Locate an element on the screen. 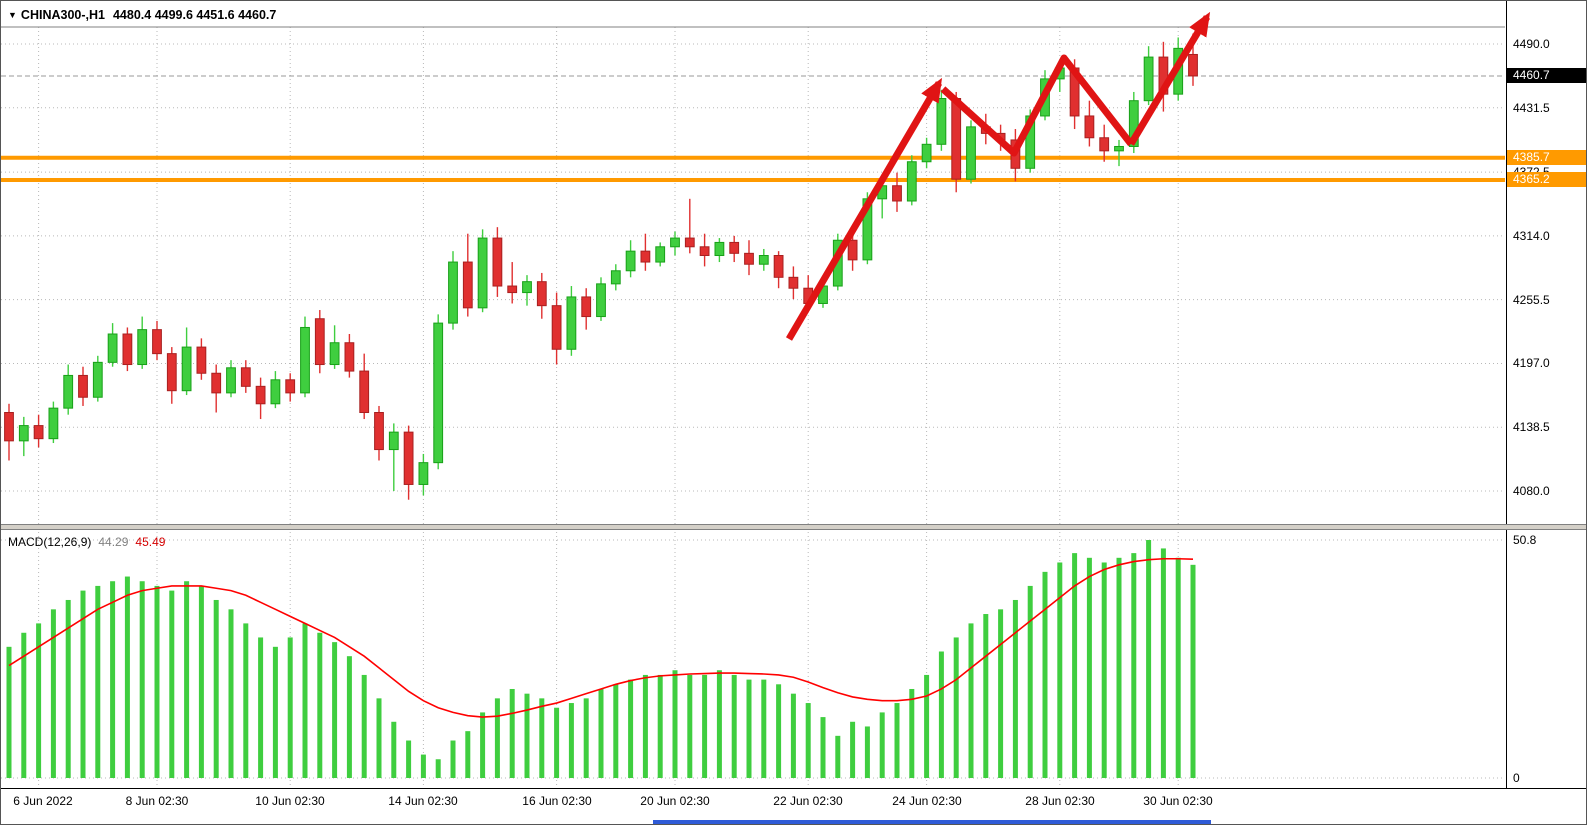 The image size is (1587, 825). macd-value: 44.29 is located at coordinates (113, 542).